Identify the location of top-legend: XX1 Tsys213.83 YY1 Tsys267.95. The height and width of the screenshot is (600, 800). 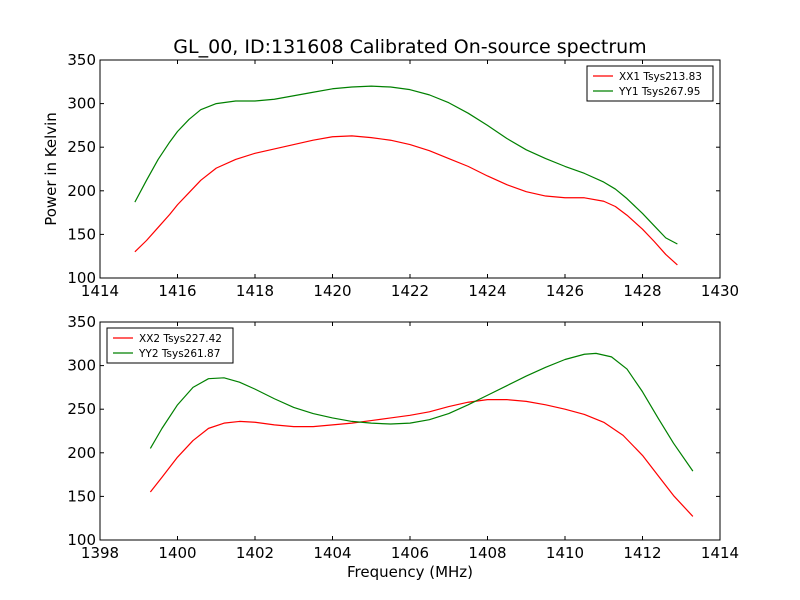
(650, 83).